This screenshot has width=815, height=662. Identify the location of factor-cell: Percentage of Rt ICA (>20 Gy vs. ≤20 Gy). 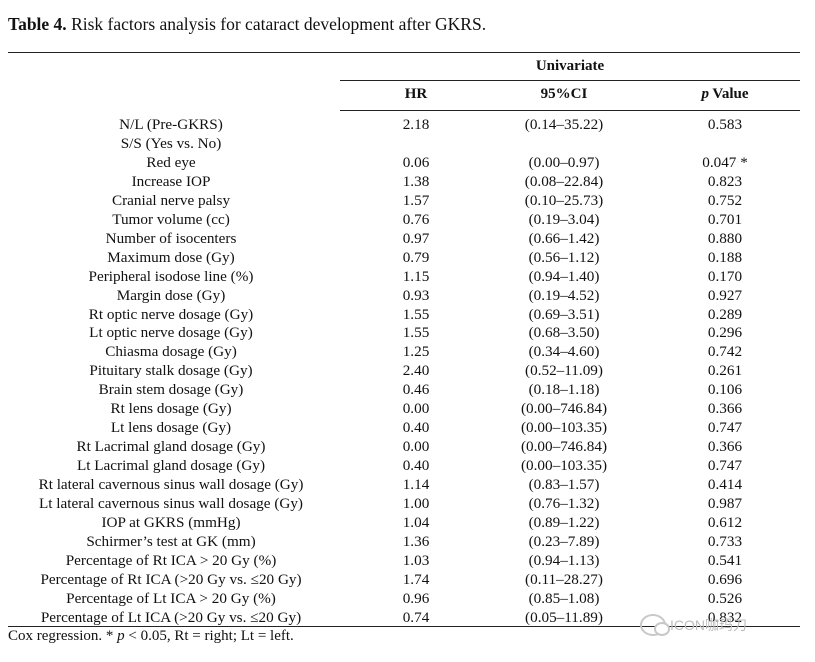
(171, 579).